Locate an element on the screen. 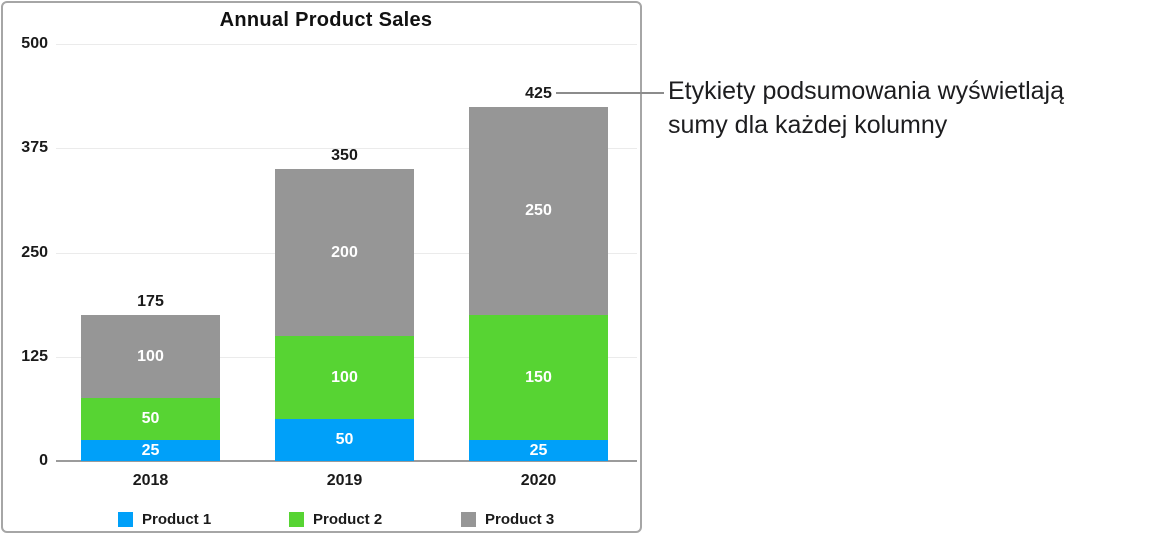 This screenshot has height=537, width=1151. category-label: 2020 is located at coordinates (538, 480).